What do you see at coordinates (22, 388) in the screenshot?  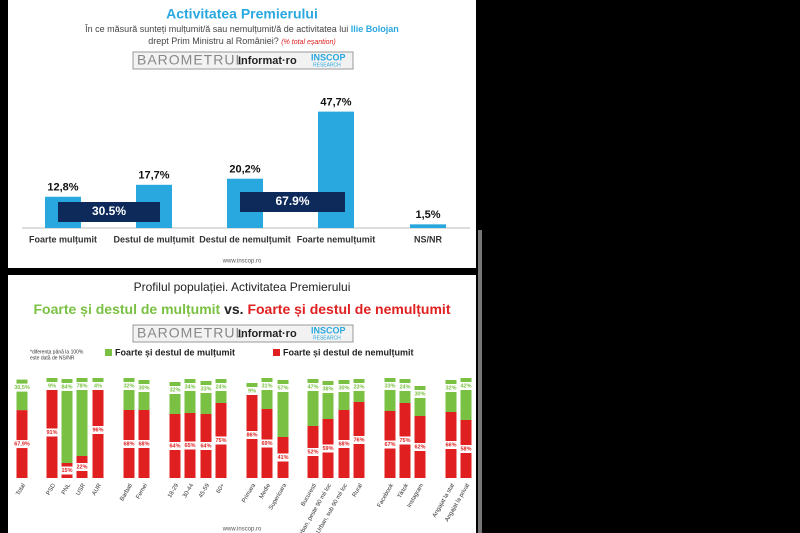 I see `value-label: 30,5%` at bounding box center [22, 388].